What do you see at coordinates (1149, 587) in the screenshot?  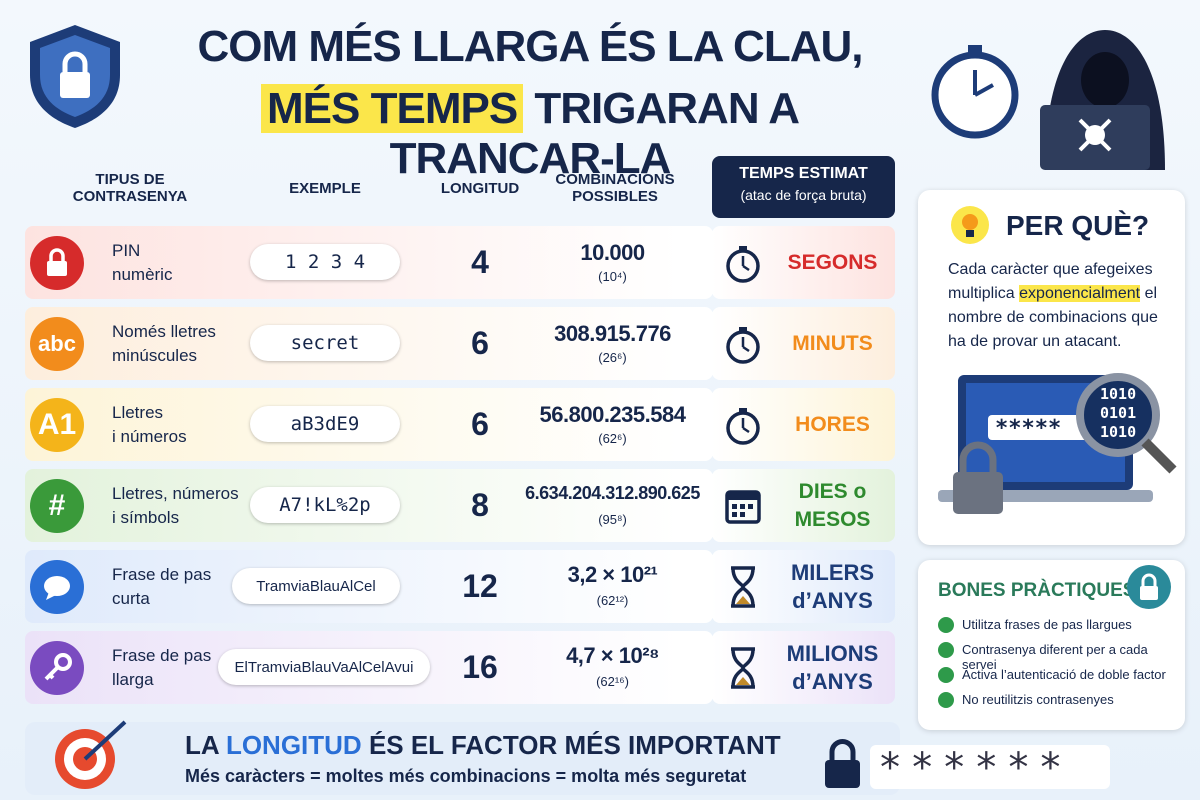 I see `lock-badge` at bounding box center [1149, 587].